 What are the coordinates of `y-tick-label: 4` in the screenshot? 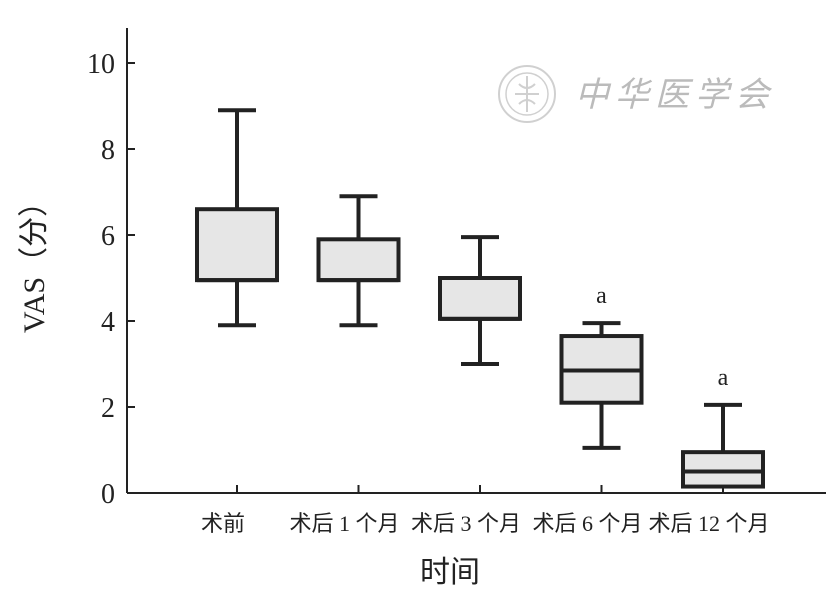 It's located at (108, 322).